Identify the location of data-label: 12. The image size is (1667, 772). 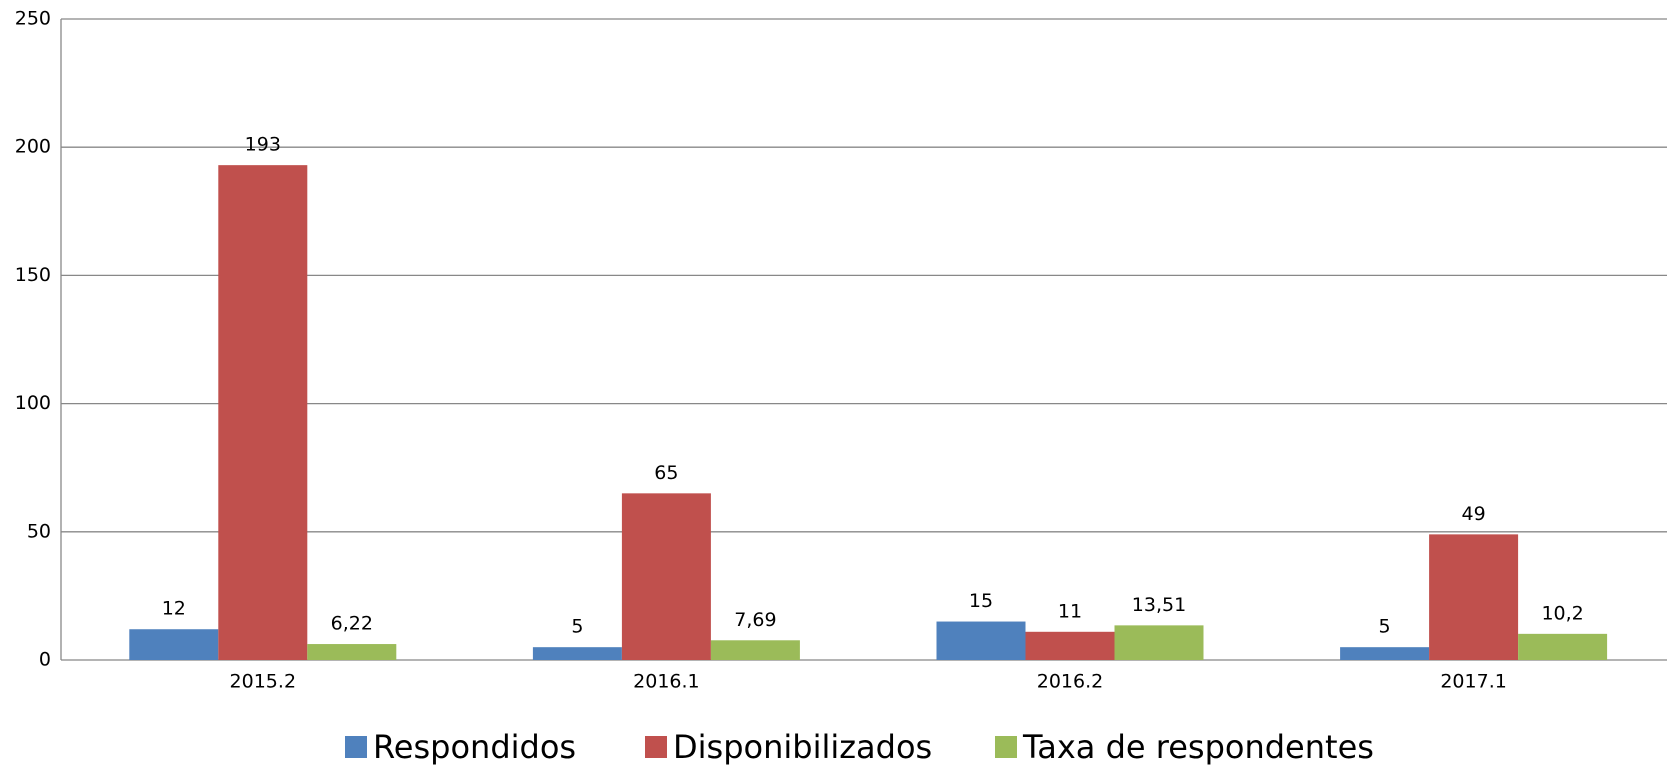
(174, 609).